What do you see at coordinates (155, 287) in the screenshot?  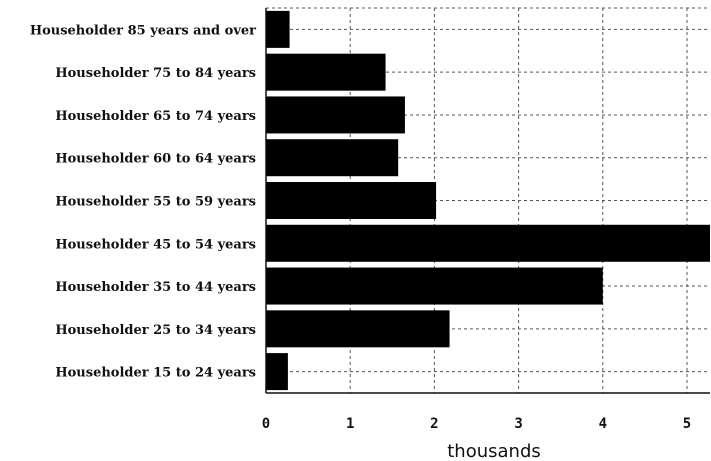 I see `category-label: Householder 35 to 44 years` at bounding box center [155, 287].